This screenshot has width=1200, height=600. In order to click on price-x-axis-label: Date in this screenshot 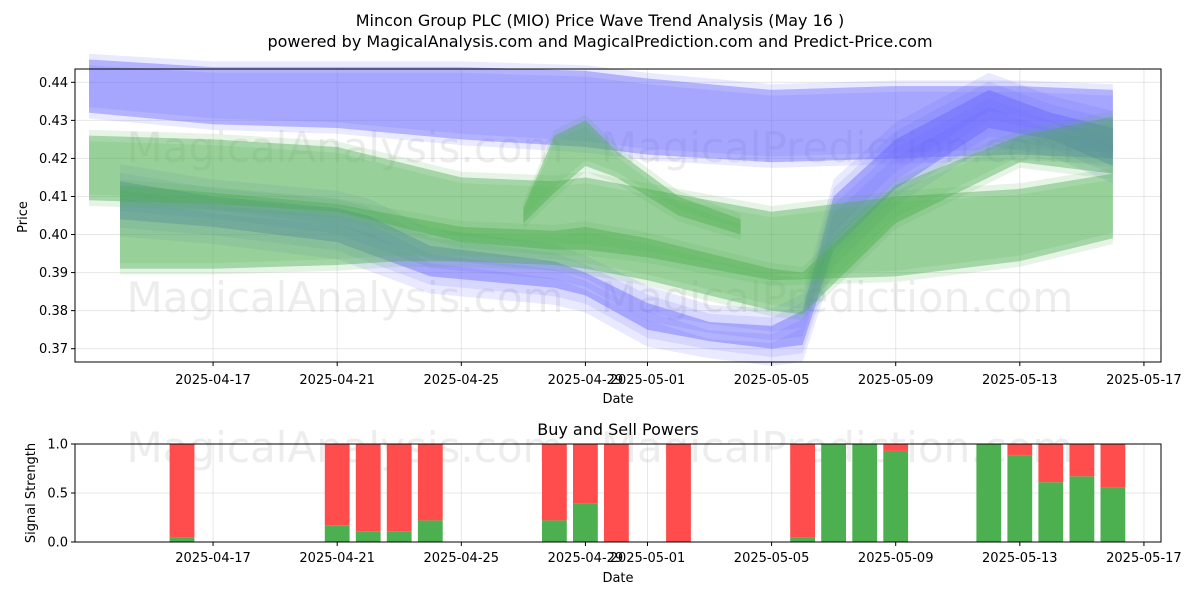, I will do `click(617, 399)`.